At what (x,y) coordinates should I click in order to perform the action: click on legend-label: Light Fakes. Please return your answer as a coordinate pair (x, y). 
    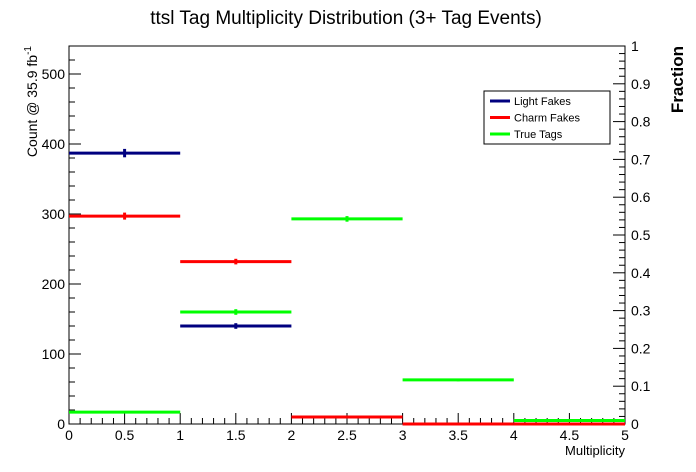
    Looking at the image, I should click on (542, 102).